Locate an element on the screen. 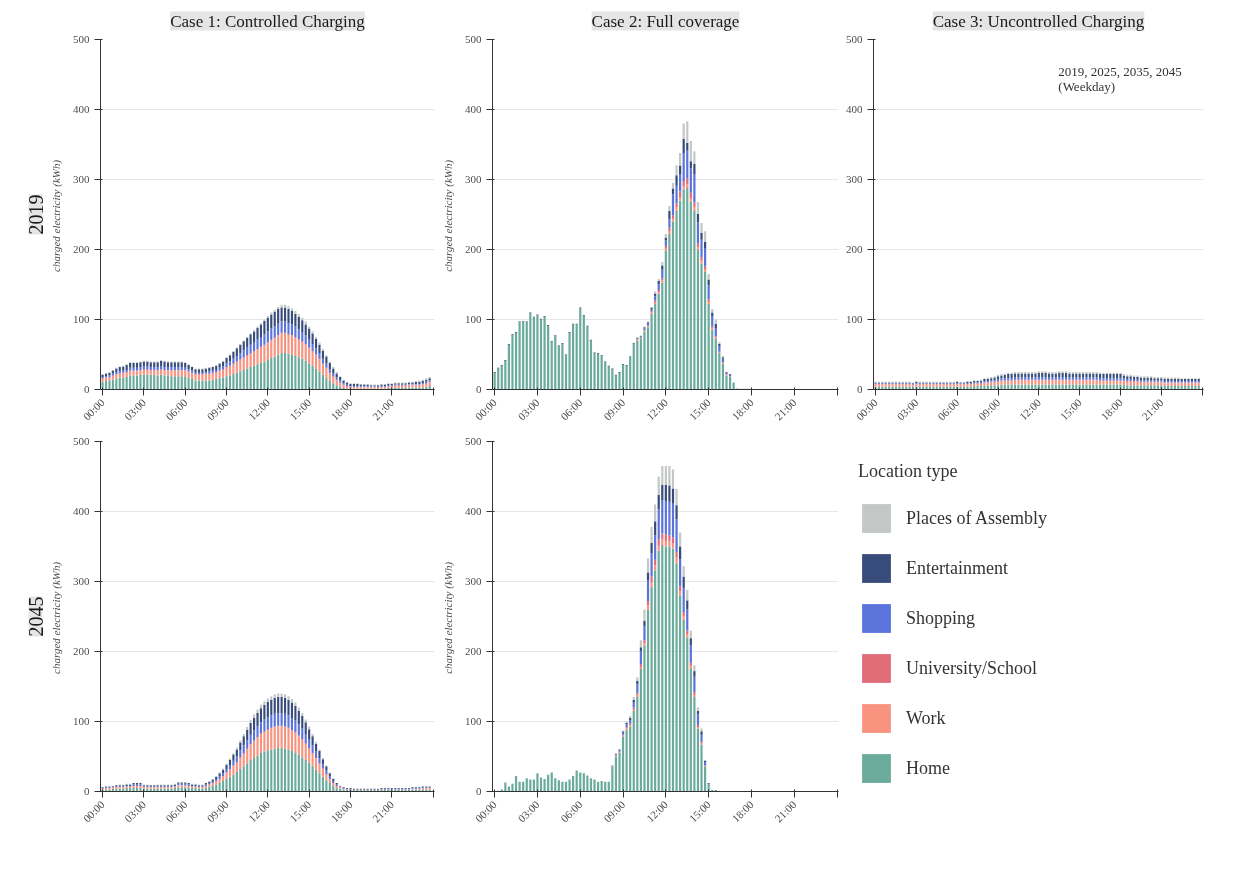 The width and height of the screenshot is (1246, 886). annotation: (Weekday) is located at coordinates (1086, 87).